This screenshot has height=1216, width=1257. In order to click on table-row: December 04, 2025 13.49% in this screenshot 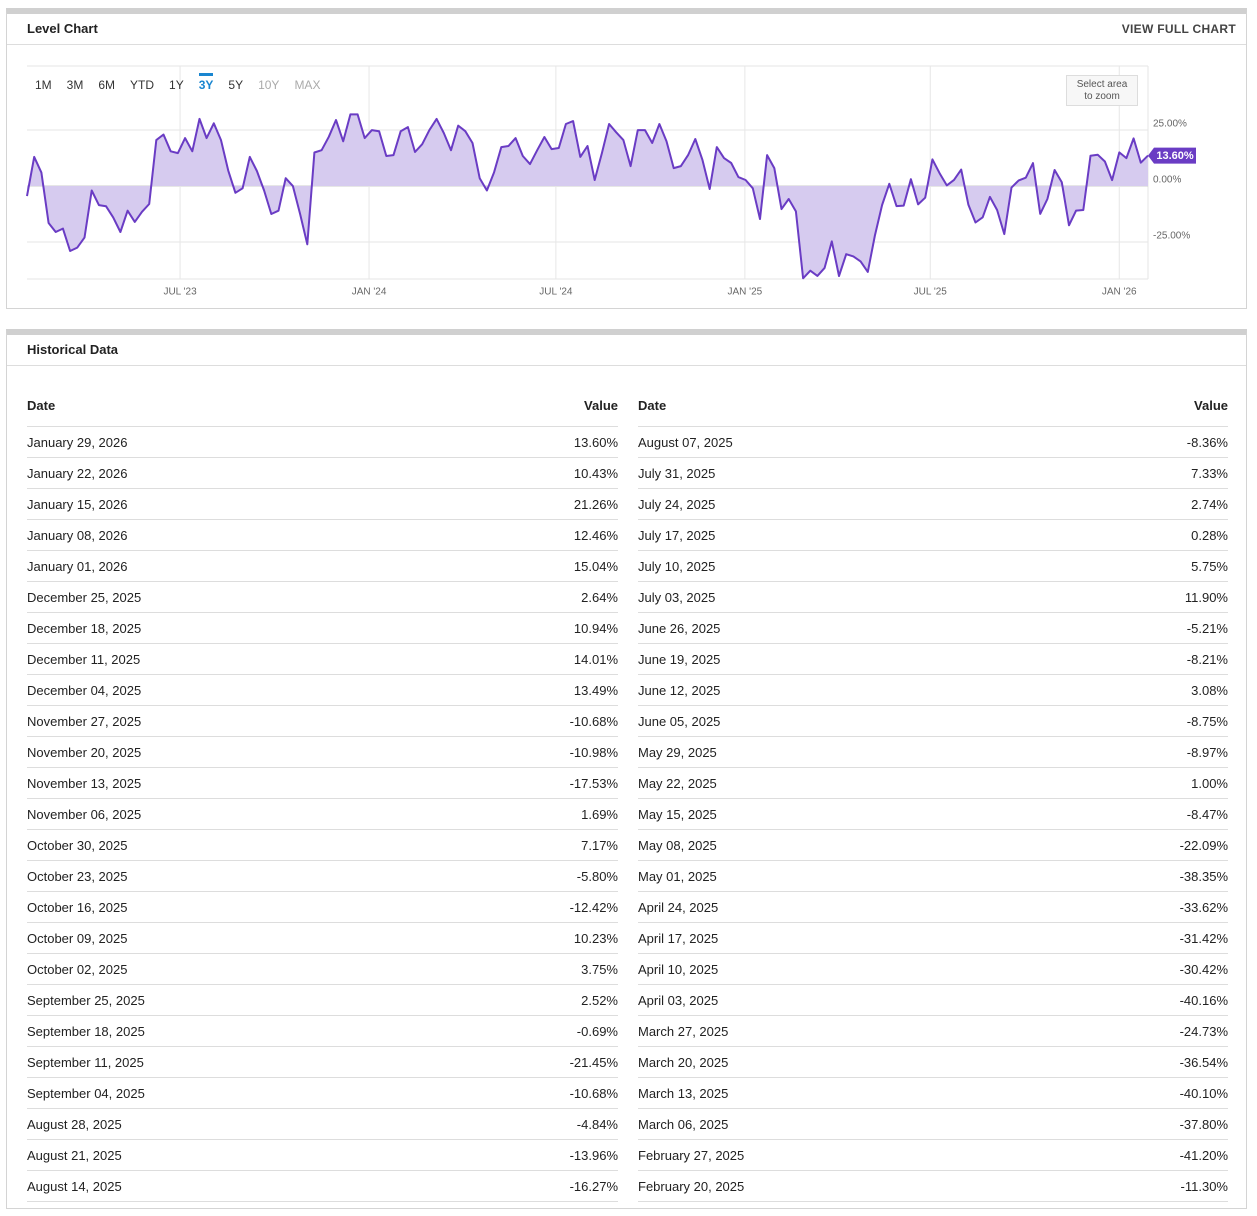, I will do `click(322, 690)`.